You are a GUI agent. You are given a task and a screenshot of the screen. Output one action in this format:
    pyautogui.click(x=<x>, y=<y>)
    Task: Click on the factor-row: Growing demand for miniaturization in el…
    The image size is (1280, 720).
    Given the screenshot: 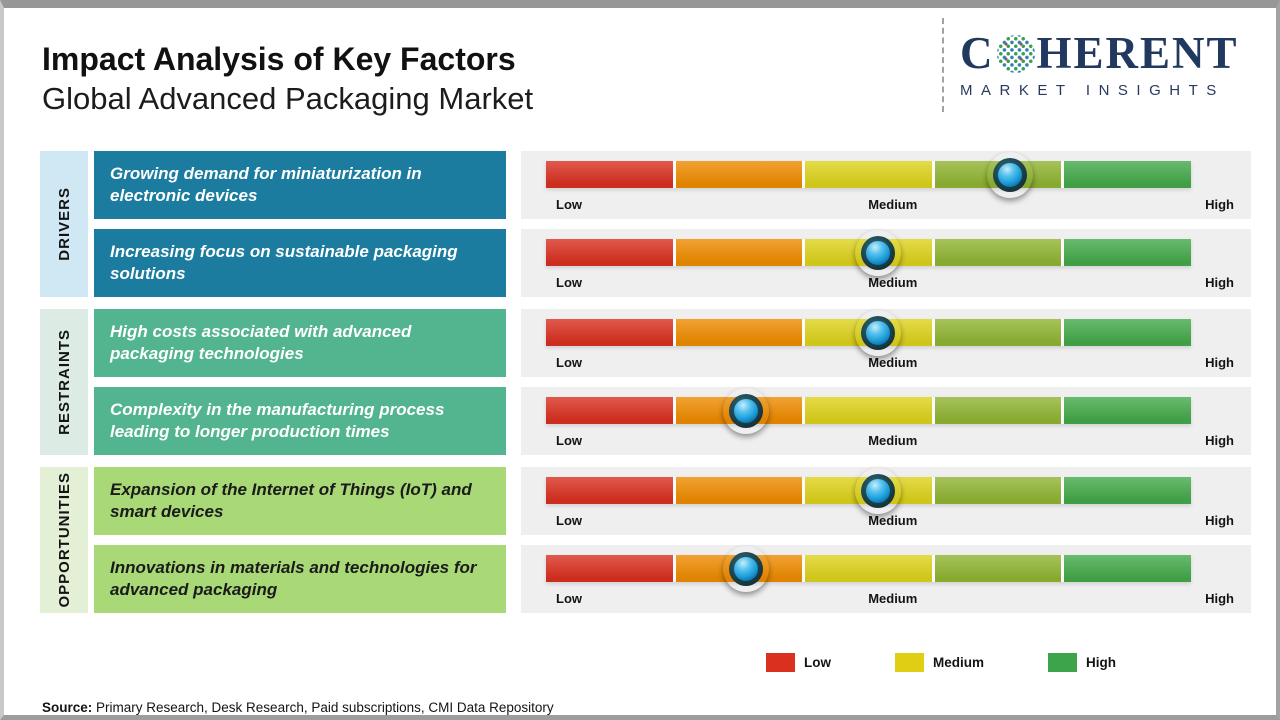 What is the action you would take?
    pyautogui.click(x=672, y=185)
    